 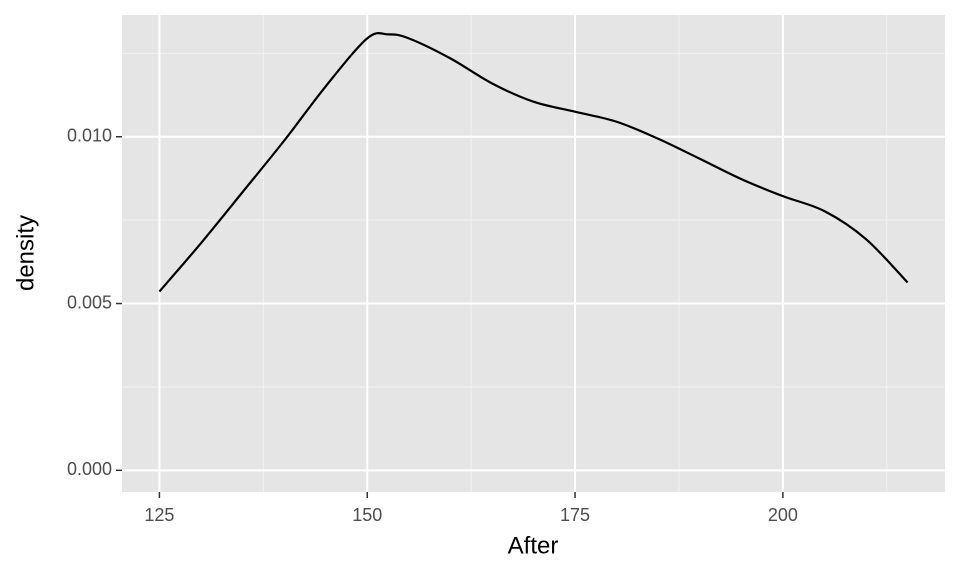 I want to click on x-tick-label: 175, so click(x=575, y=515).